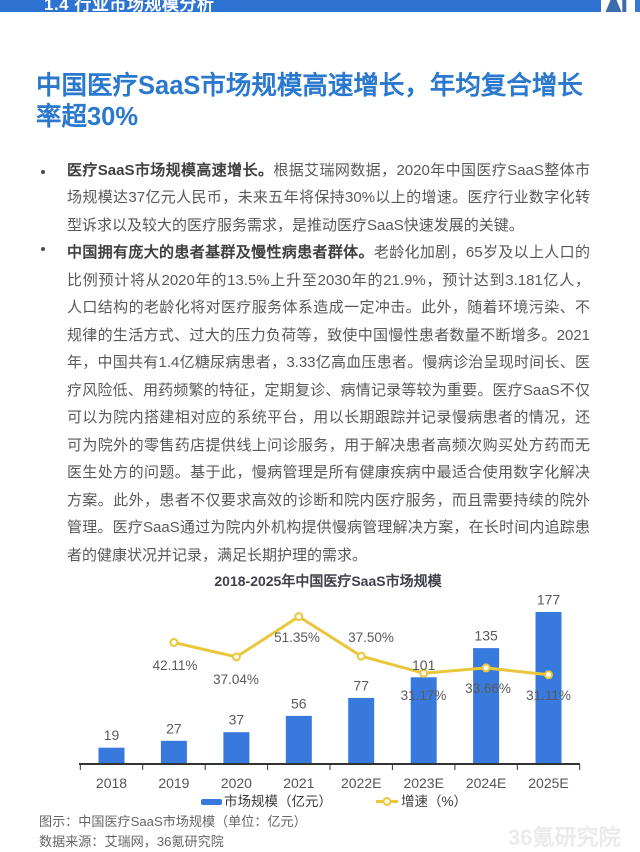 Image resolution: width=640 pixels, height=852 pixels. Describe the element at coordinates (173, 783) in the screenshot. I see `svg-text: 2019` at that location.